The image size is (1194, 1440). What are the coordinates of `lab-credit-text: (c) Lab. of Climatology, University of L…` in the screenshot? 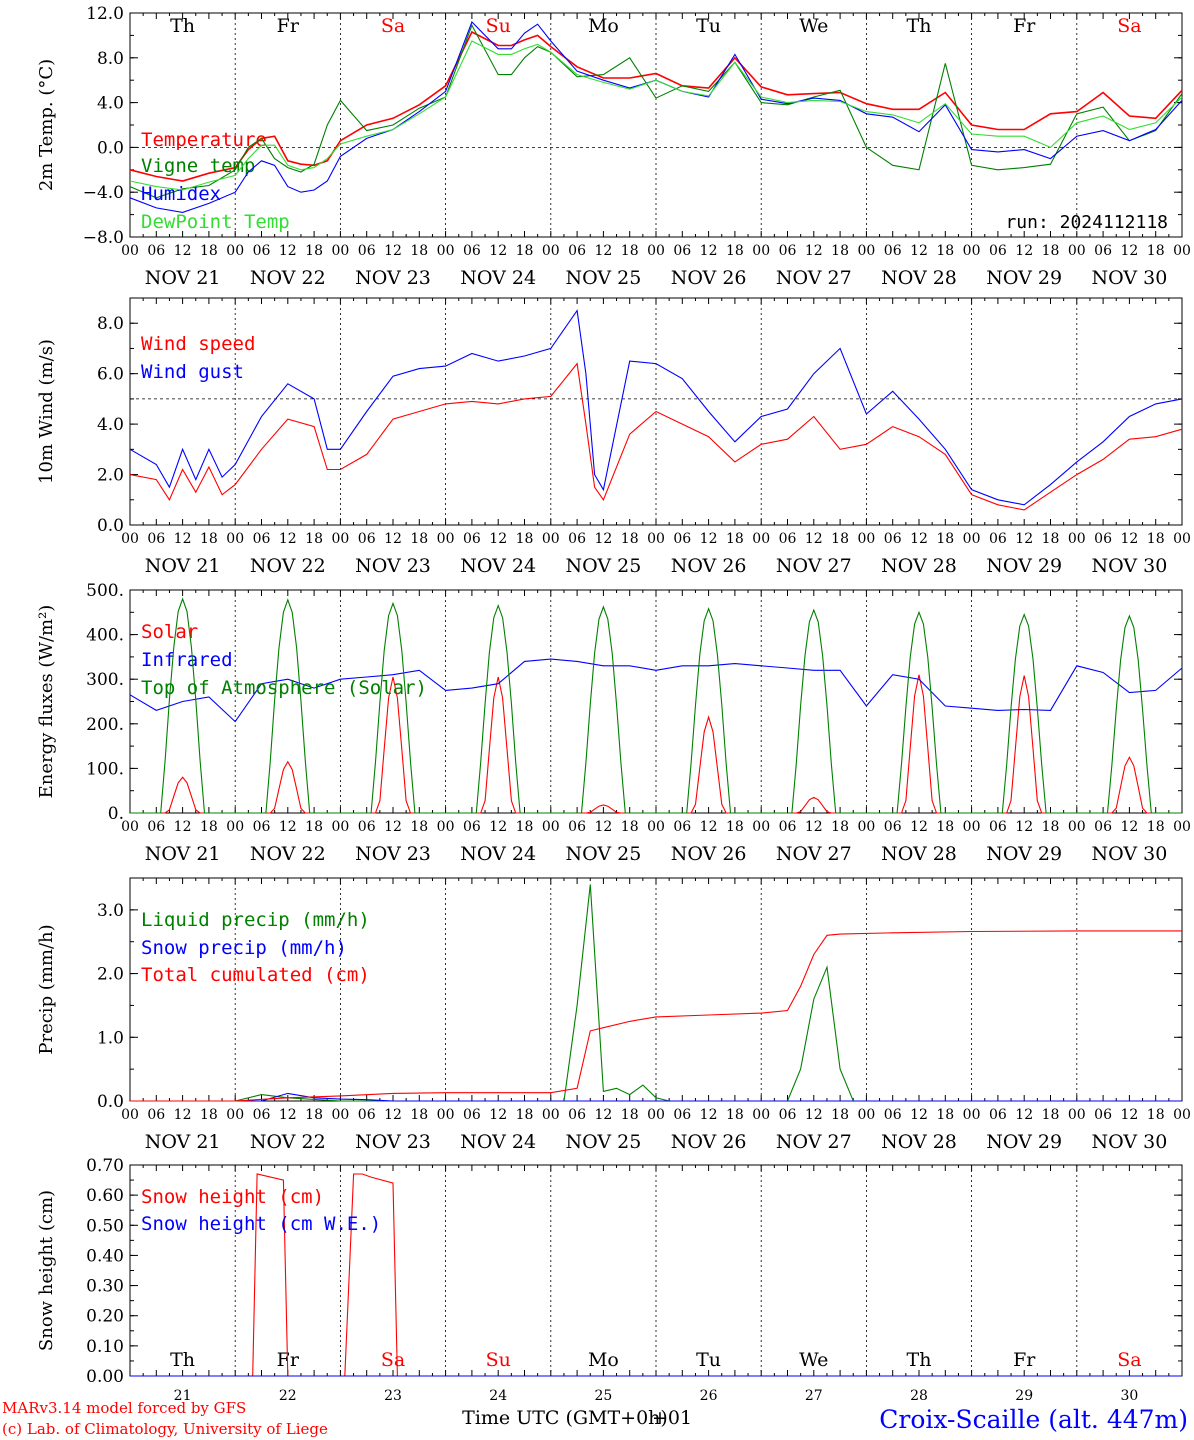 It's located at (165, 1429).